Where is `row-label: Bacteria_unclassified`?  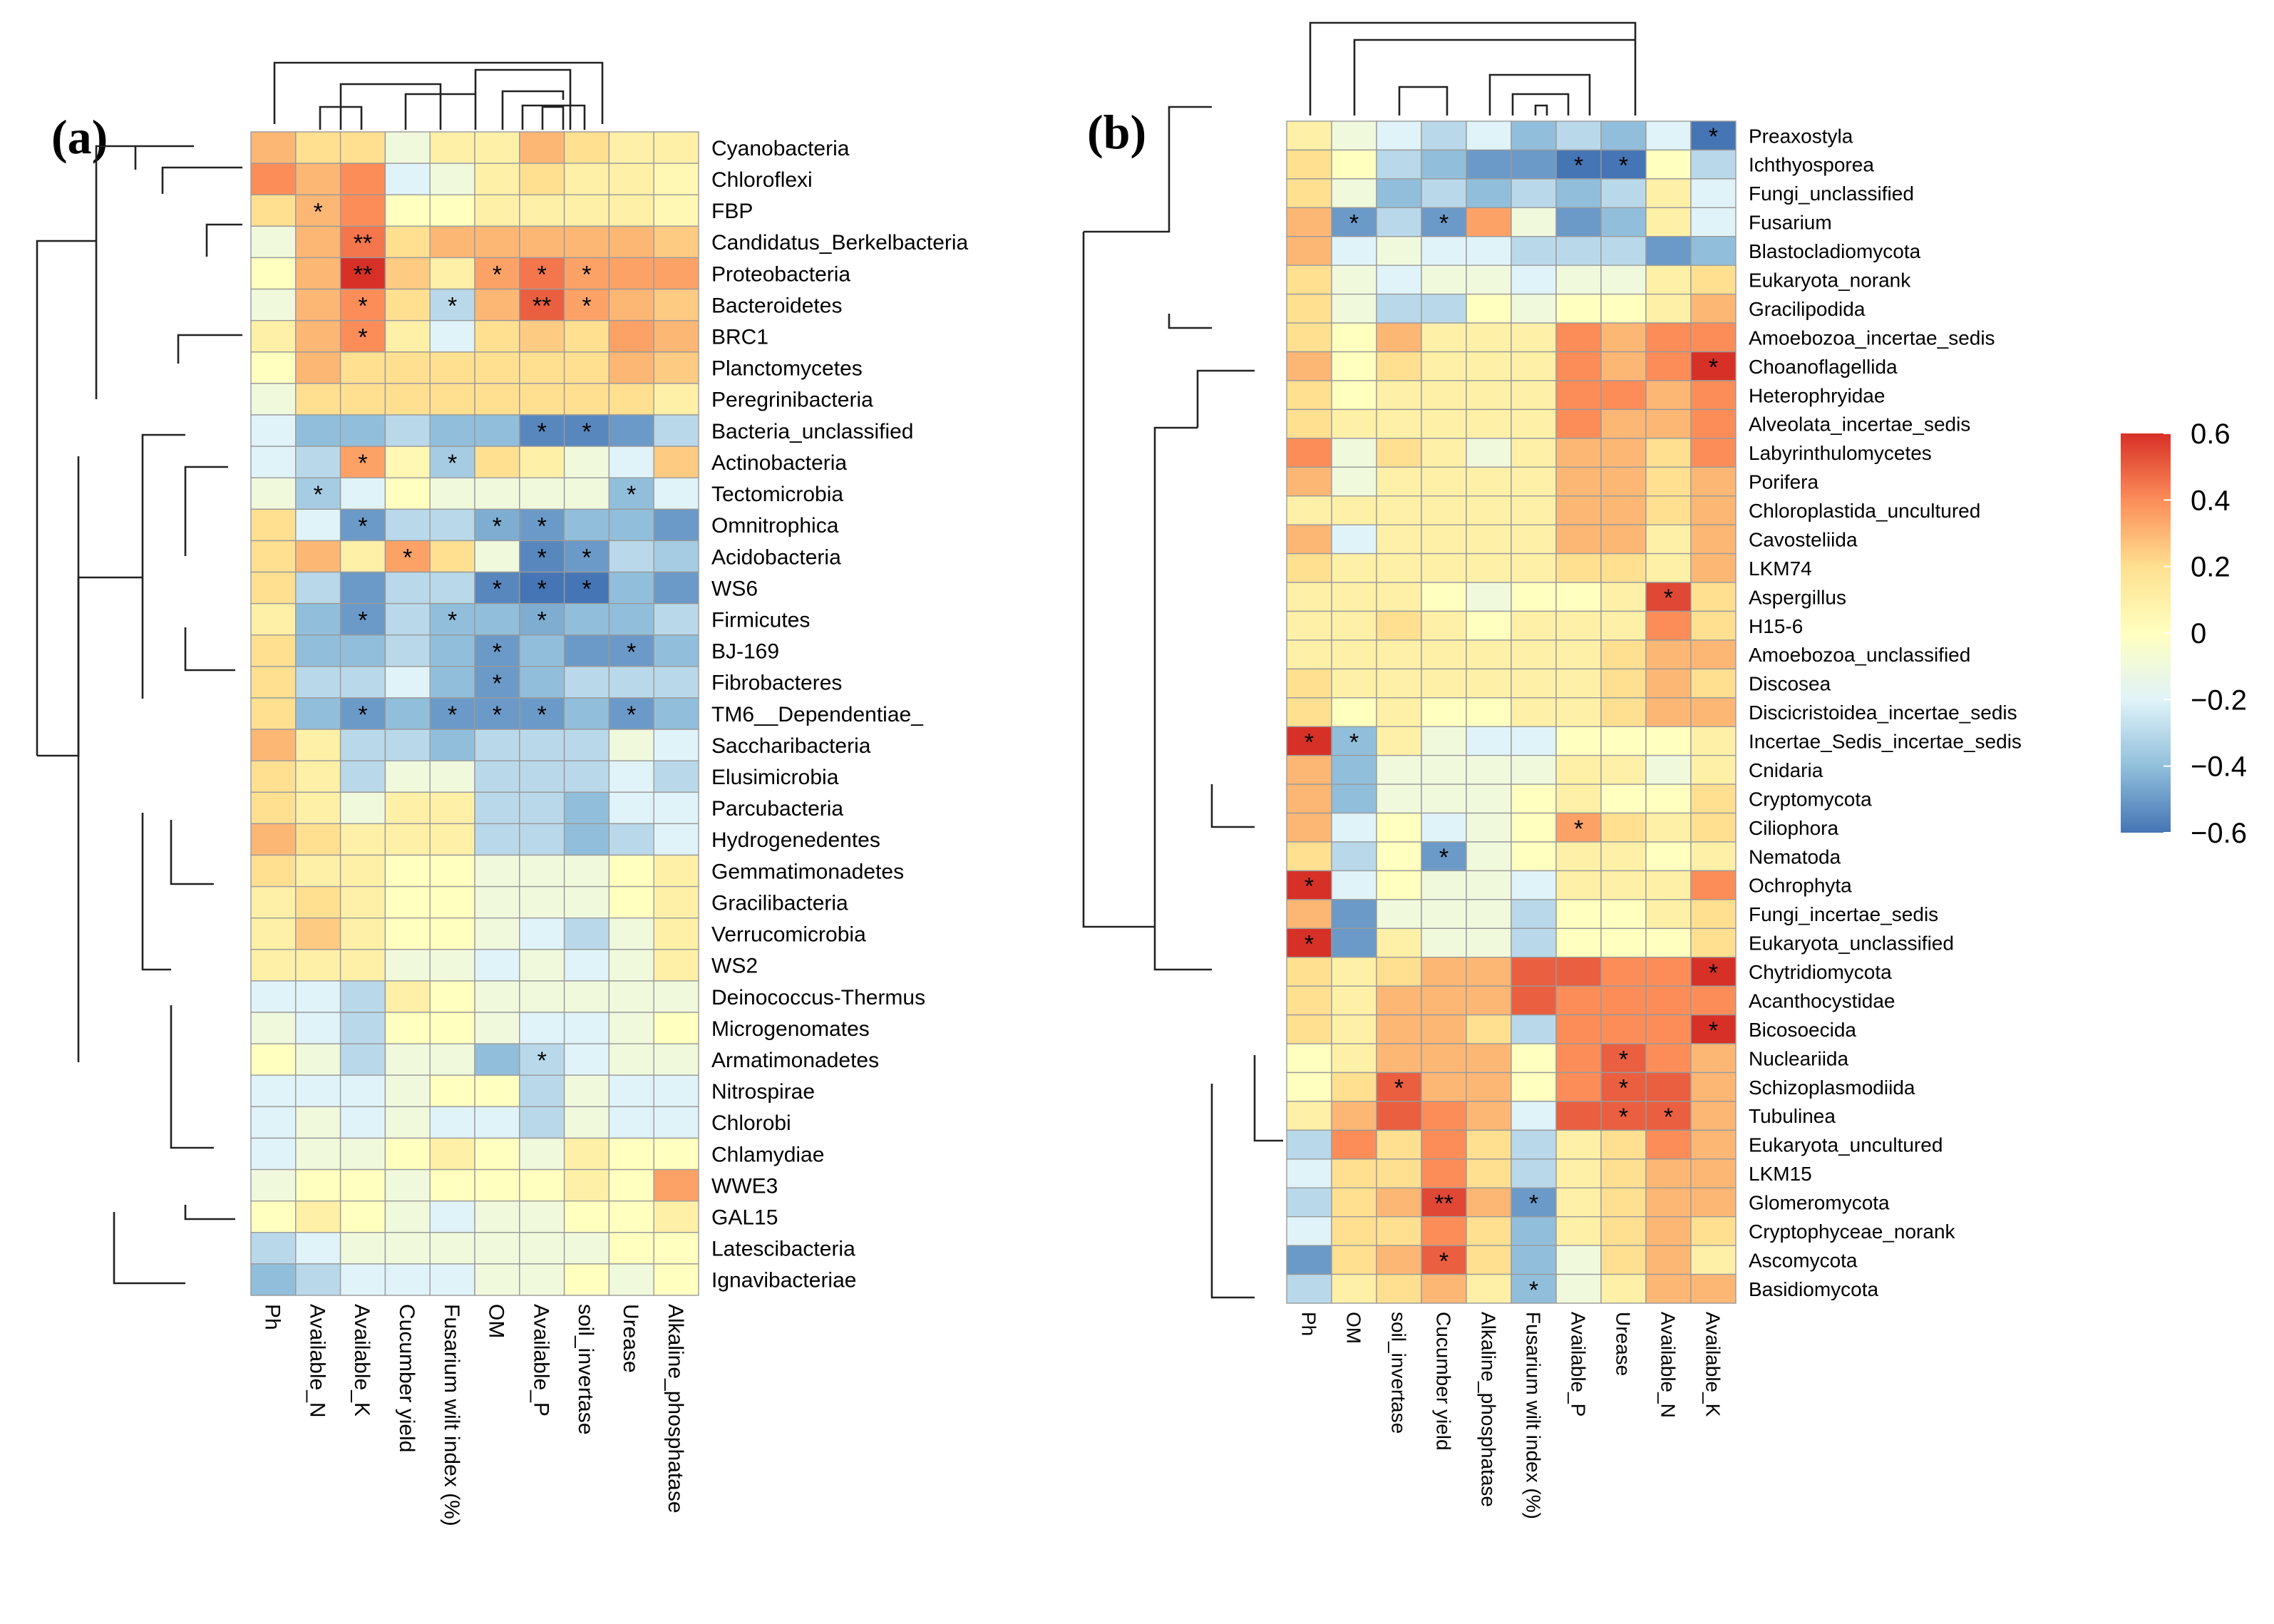 row-label: Bacteria_unclassified is located at coordinates (812, 431).